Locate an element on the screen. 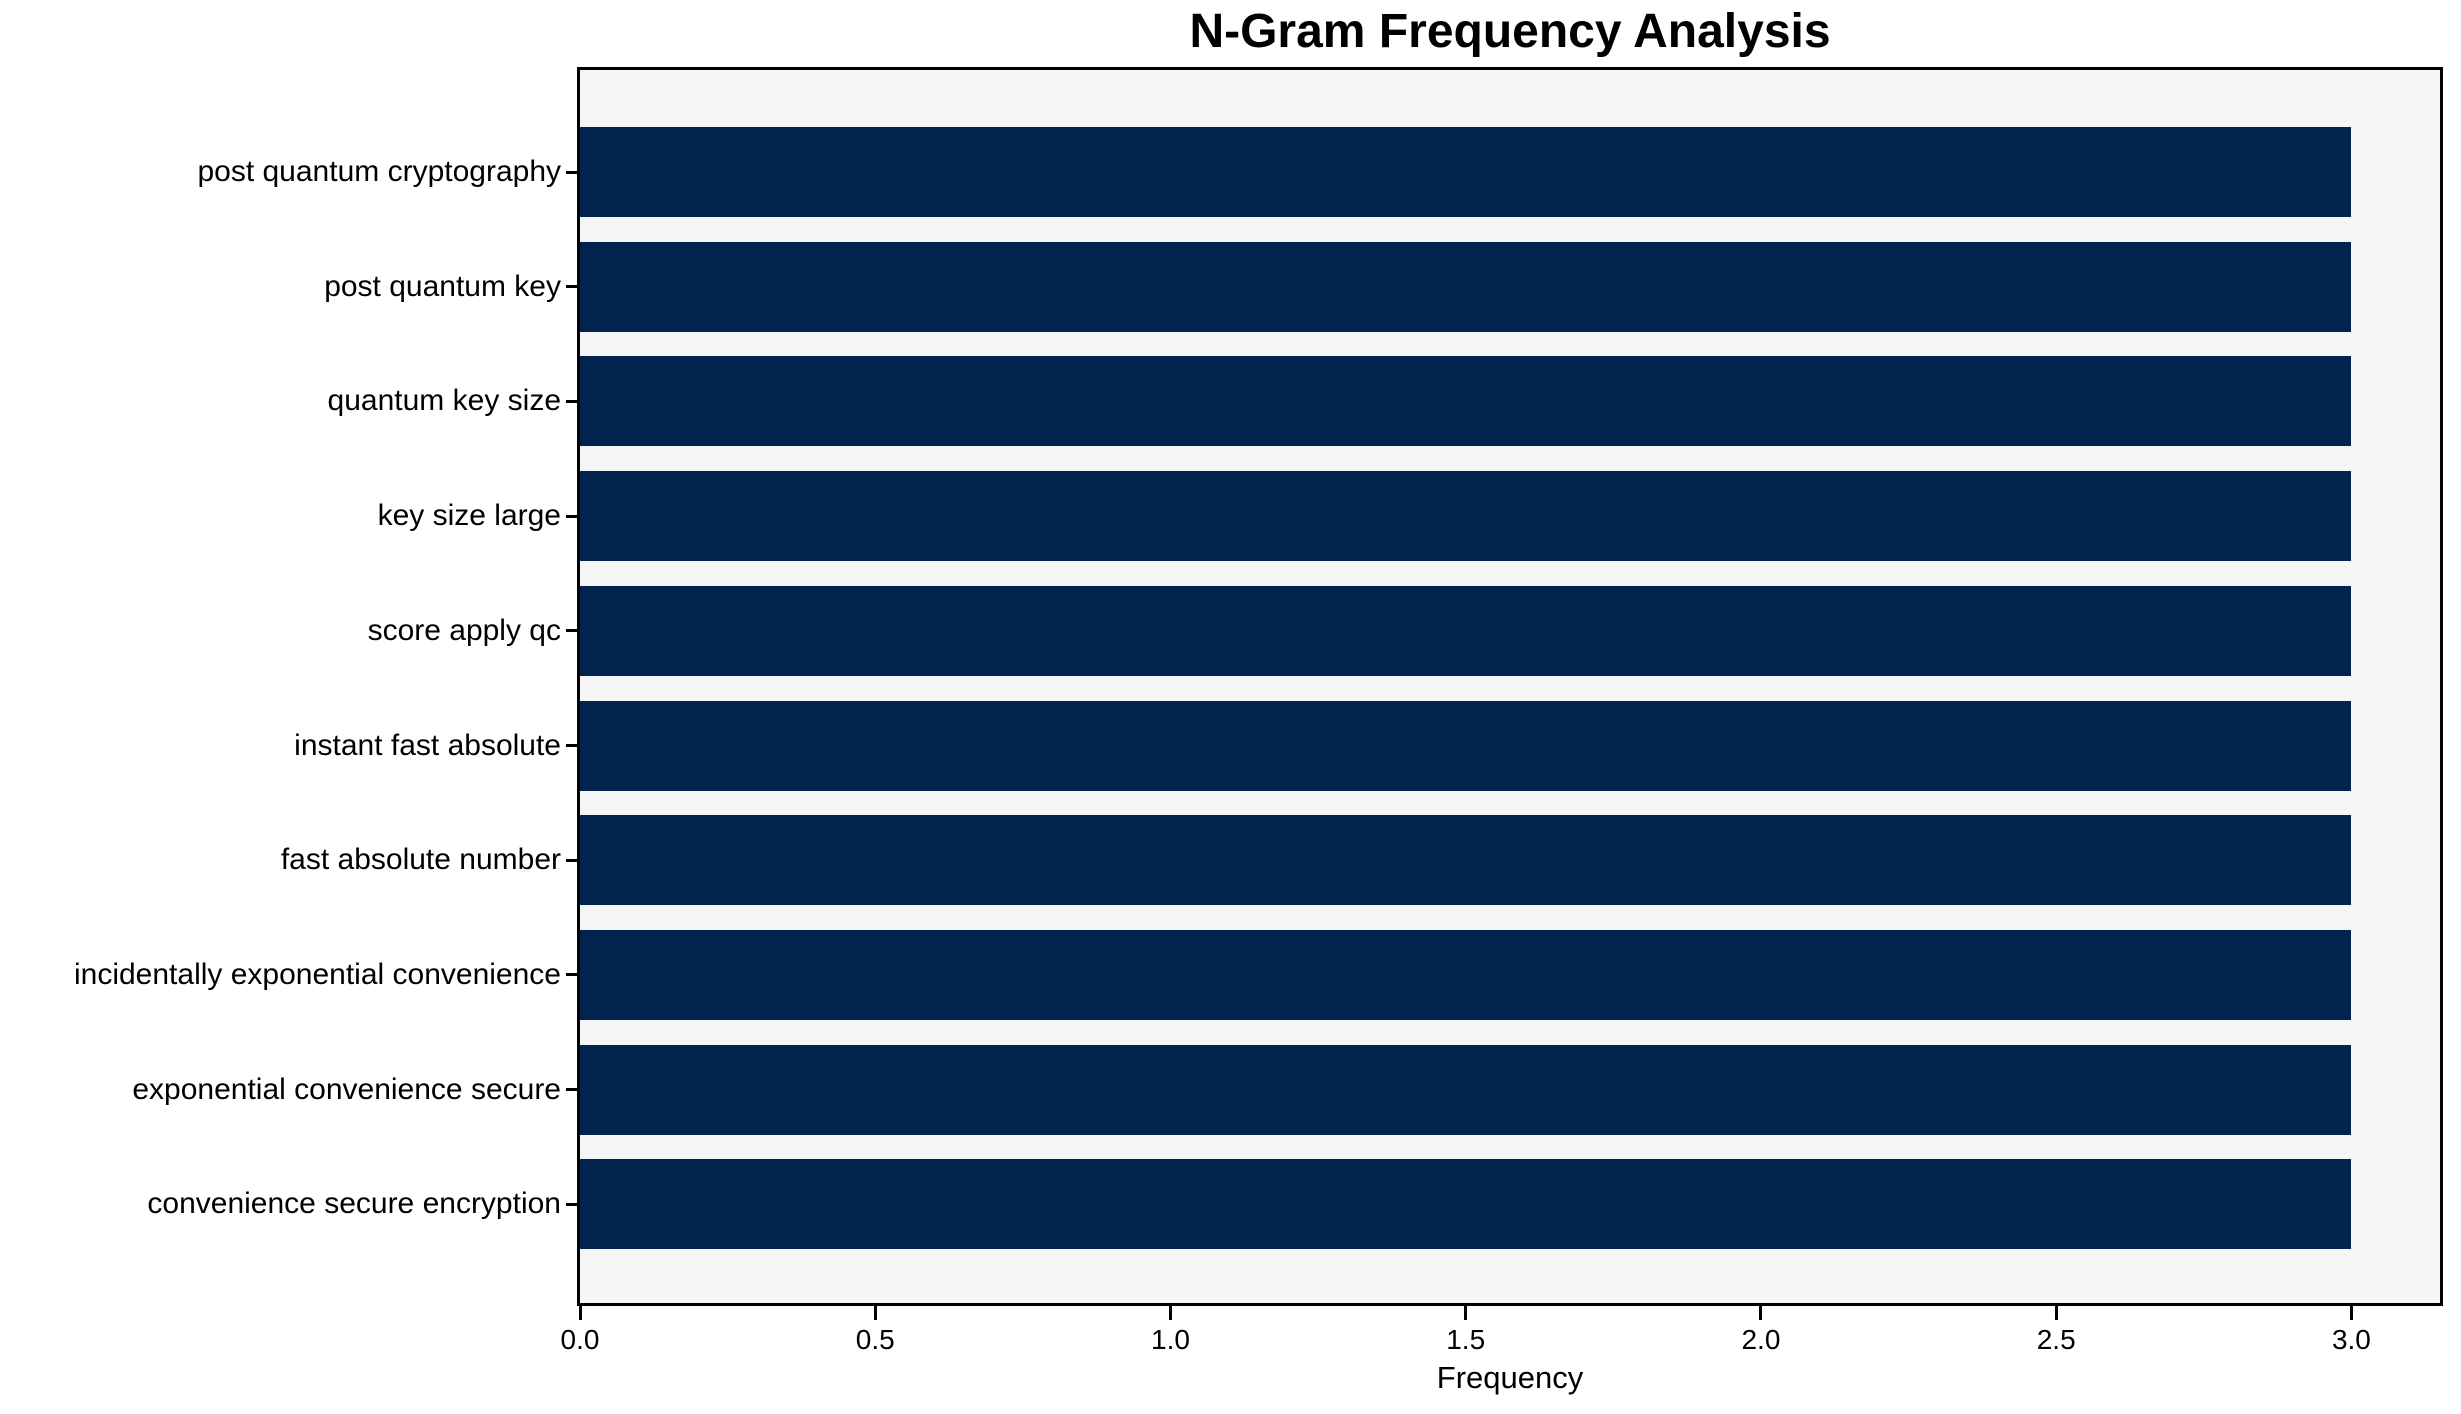 The height and width of the screenshot is (1414, 2461). y-label-0: post quantum cryptography is located at coordinates (379, 171).